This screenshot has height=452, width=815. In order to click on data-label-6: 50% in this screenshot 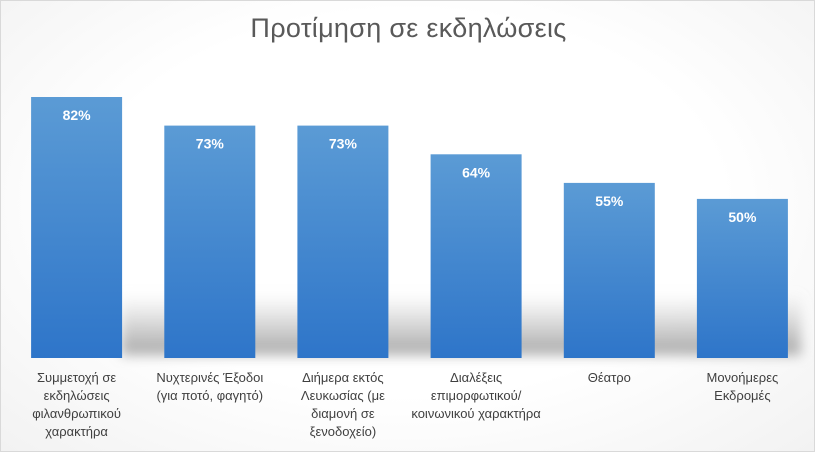, I will do `click(742, 217)`.